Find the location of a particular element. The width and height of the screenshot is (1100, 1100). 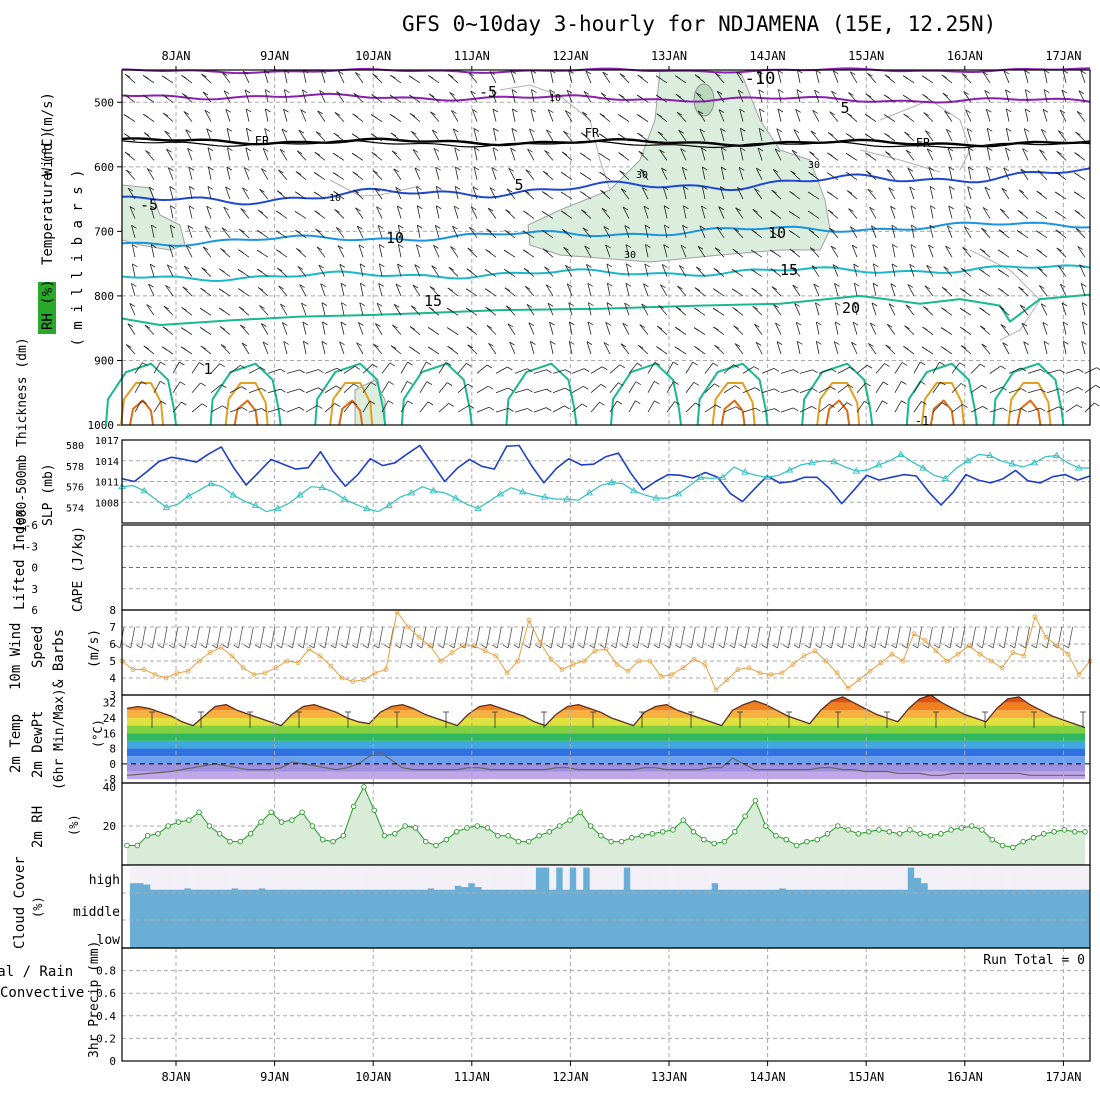

temp-units: (°C) is located at coordinates (98, 733).